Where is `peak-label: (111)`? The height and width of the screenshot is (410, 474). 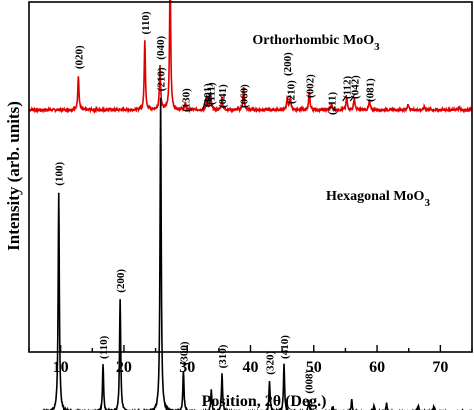
peak-label: (111) is located at coordinates (212, 93).